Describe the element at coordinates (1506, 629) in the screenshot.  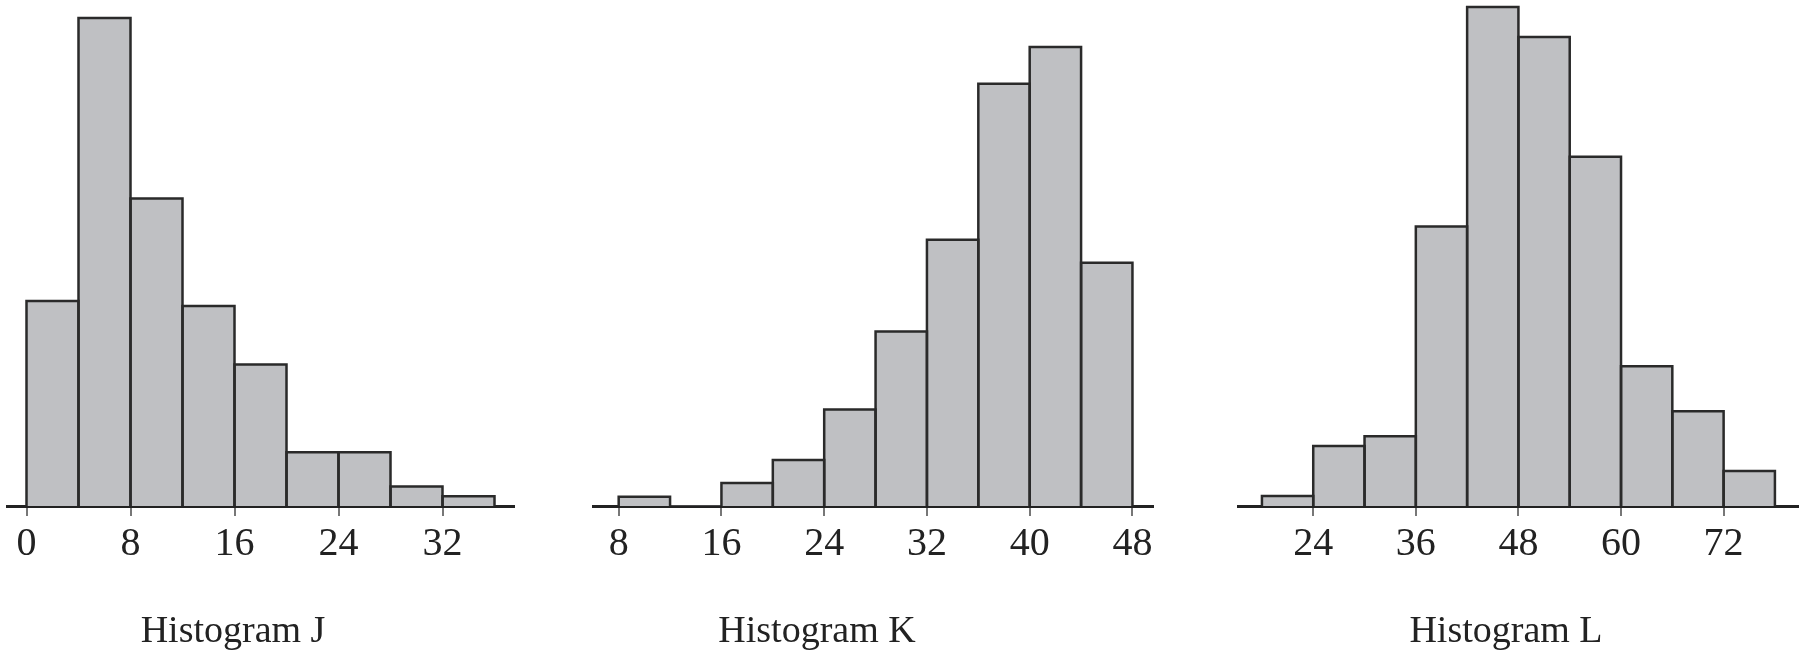
I see `text: Histogram L` at that location.